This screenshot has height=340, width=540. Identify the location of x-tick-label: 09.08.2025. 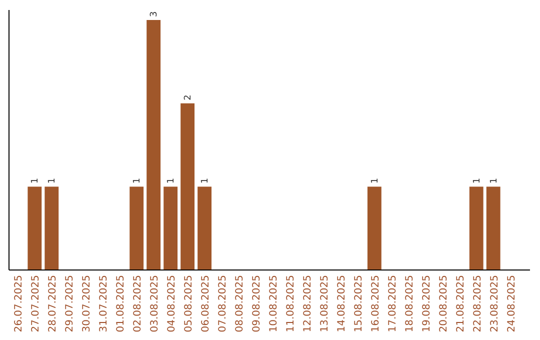
(257, 303).